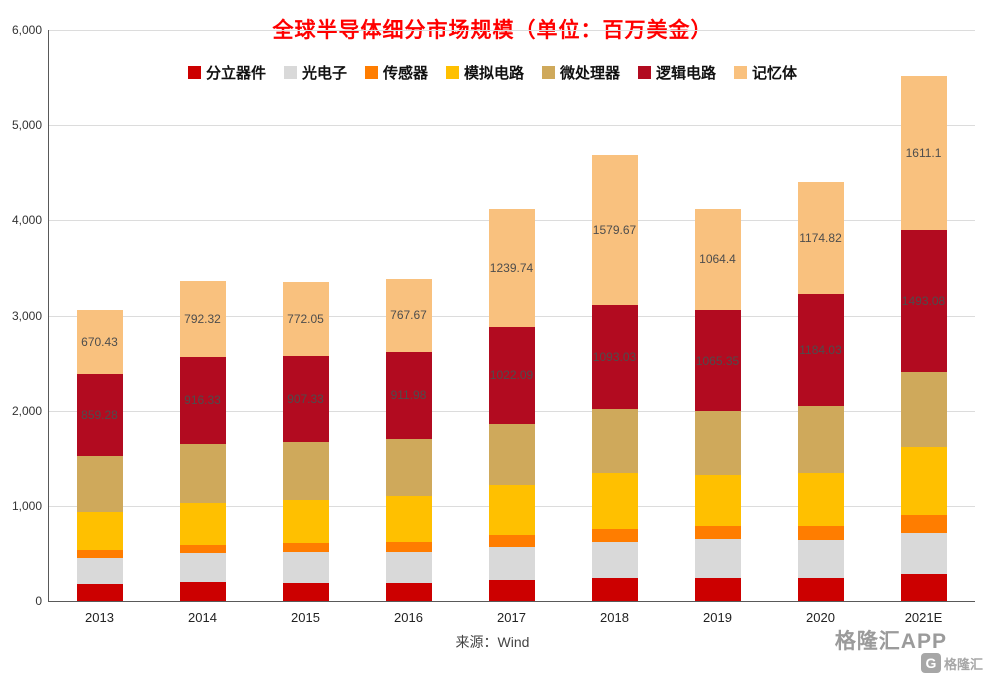 The height and width of the screenshot is (679, 985). Describe the element at coordinates (614, 441) in the screenshot. I see `bar-segment-微处理器-2018` at that location.